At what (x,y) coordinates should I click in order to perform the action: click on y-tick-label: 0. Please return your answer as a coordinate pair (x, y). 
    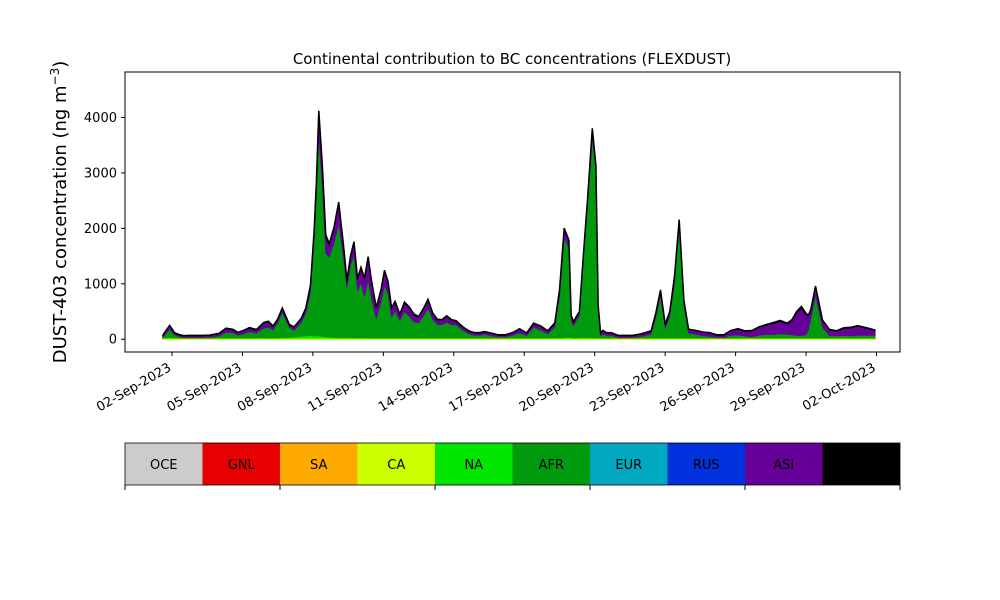
    Looking at the image, I should click on (113, 340).